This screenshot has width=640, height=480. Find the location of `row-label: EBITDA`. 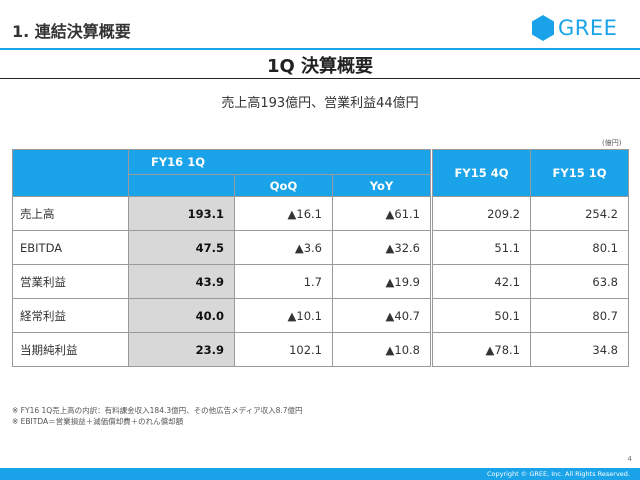

row-label: EBITDA is located at coordinates (70, 247).